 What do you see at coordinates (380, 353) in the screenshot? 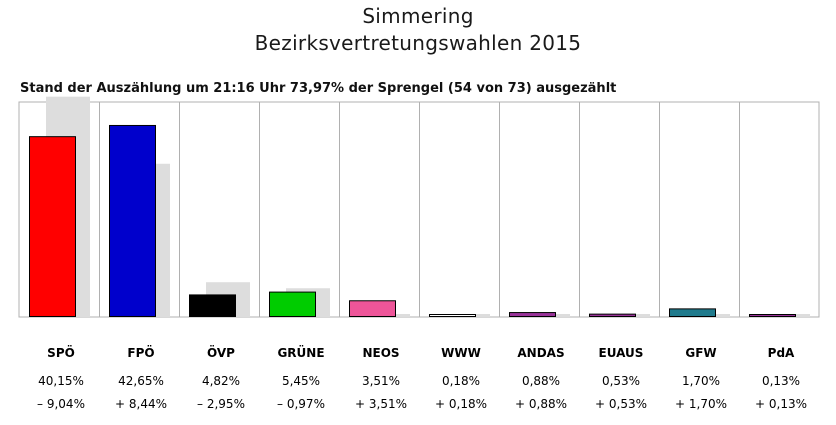
I see `party-label-neos: NEOS` at bounding box center [380, 353].